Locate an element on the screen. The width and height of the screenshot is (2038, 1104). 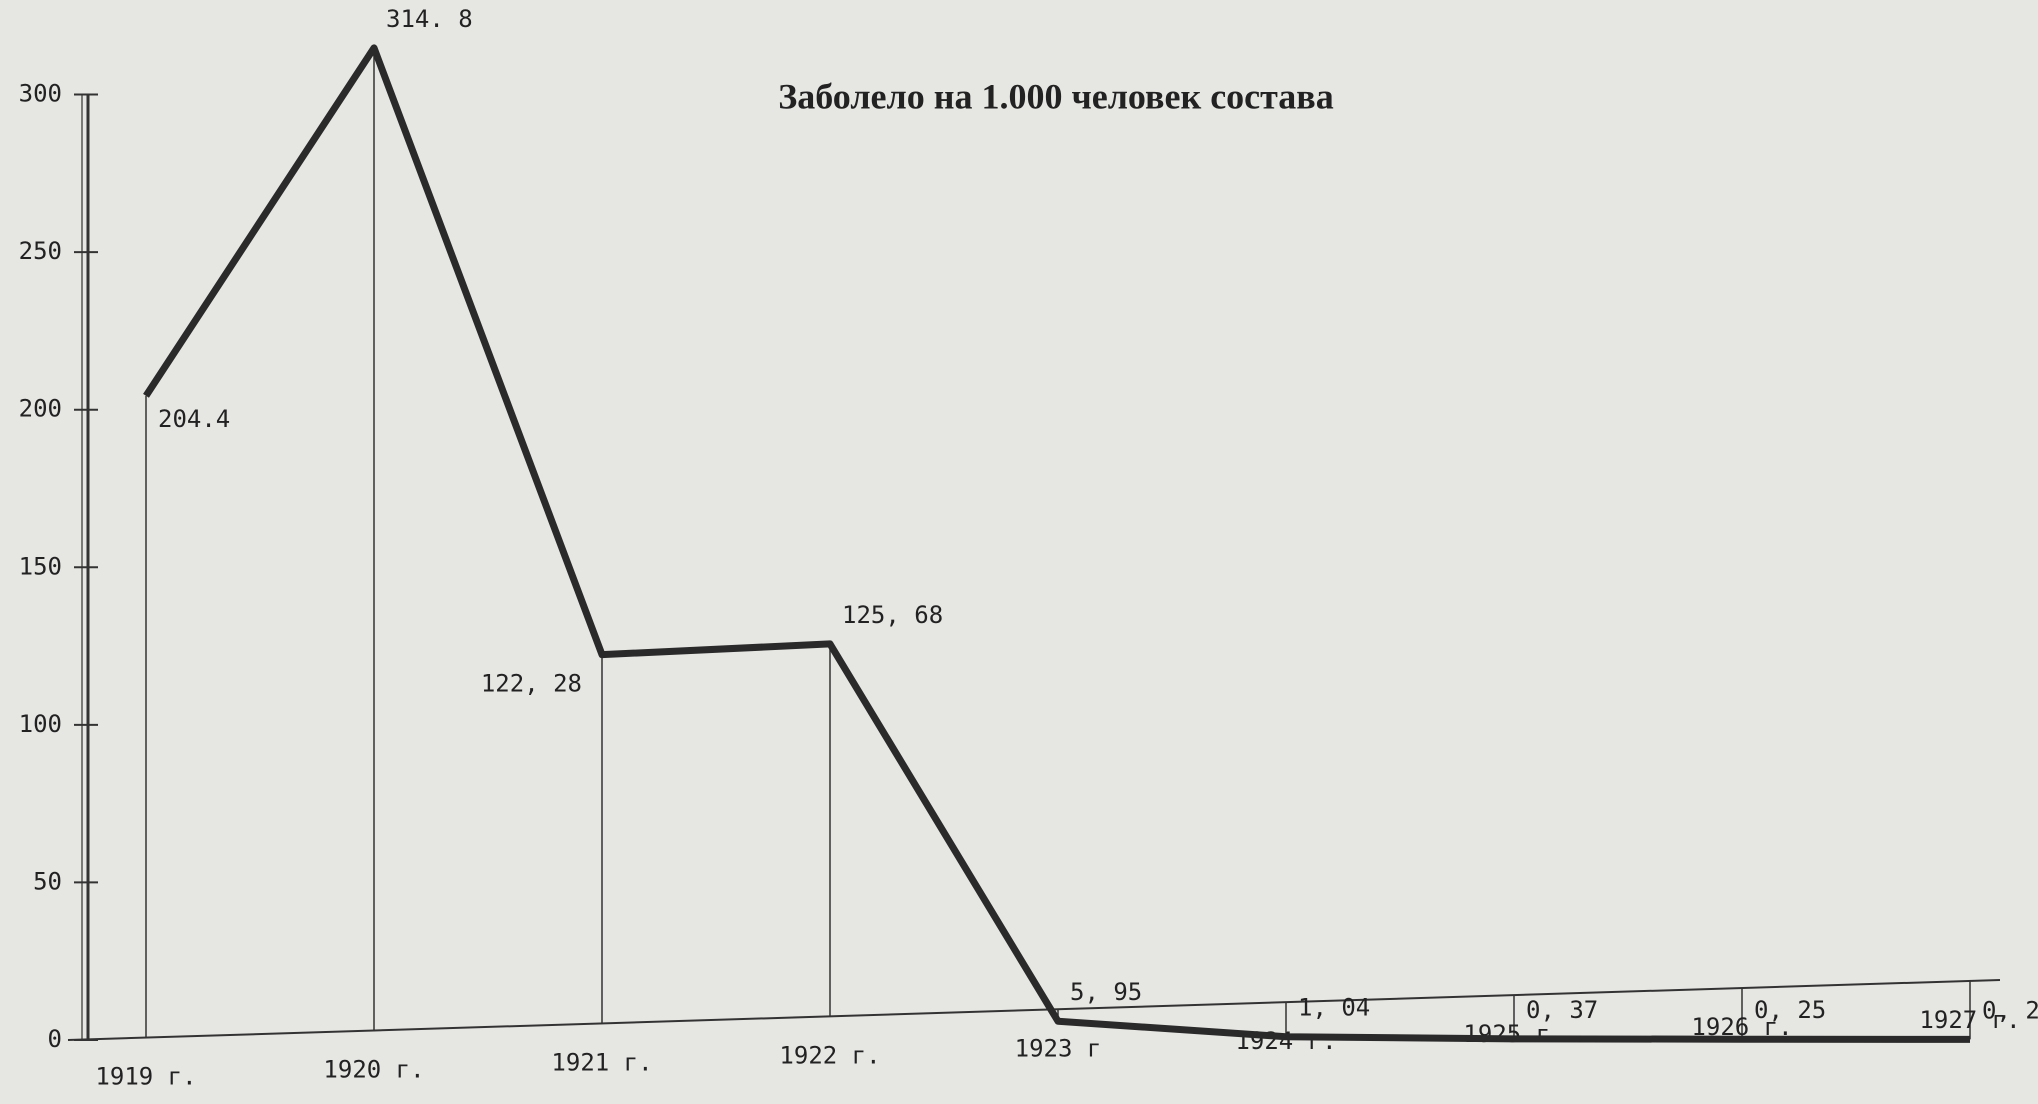
y-tick-label: 250 is located at coordinates (40, 251).